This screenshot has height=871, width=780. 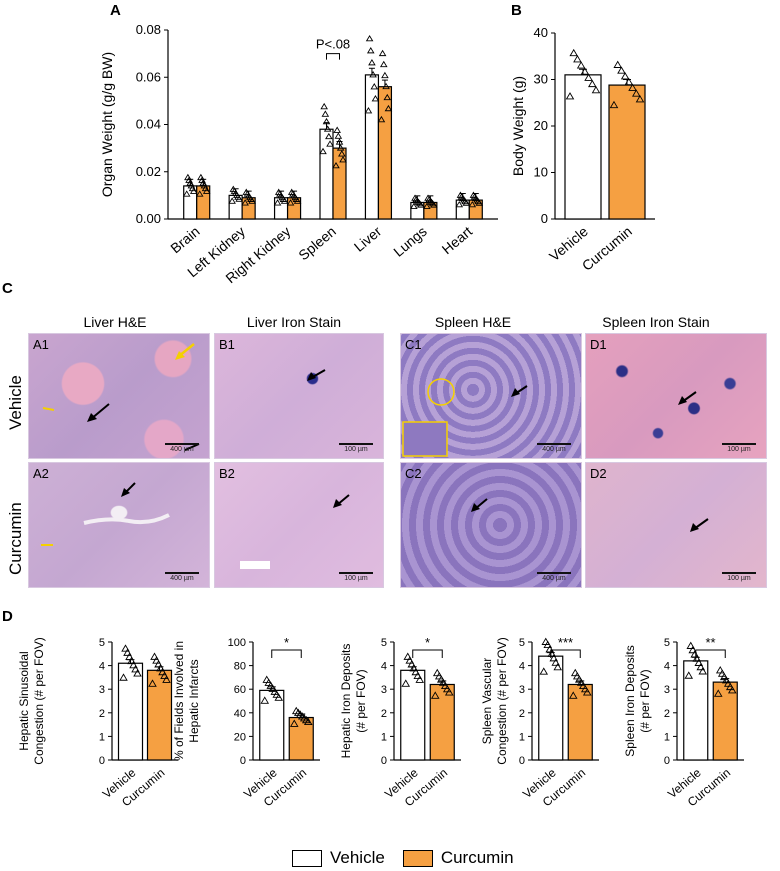 I want to click on x-tick-label: Liver, so click(x=368, y=239).